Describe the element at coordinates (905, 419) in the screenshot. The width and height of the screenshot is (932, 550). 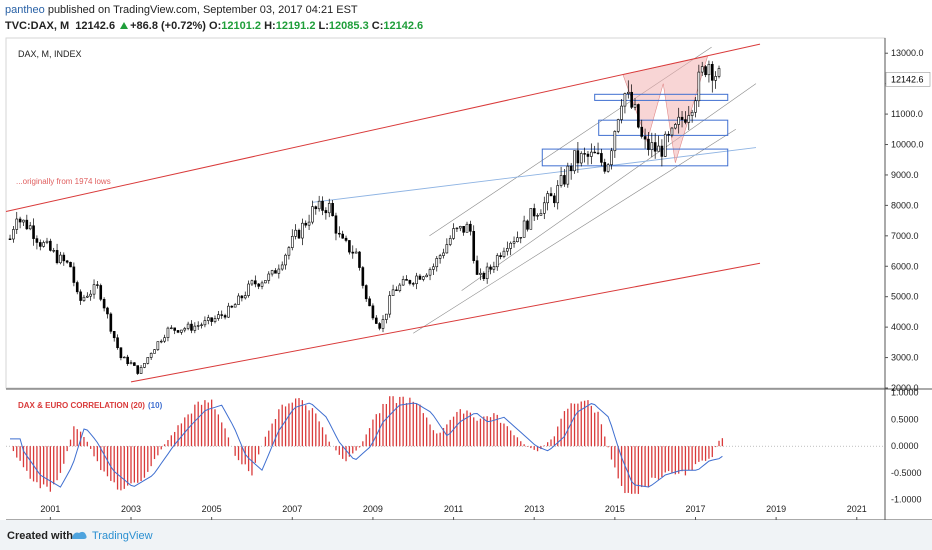
I see `indicator-tick-label: 0.5000` at that location.